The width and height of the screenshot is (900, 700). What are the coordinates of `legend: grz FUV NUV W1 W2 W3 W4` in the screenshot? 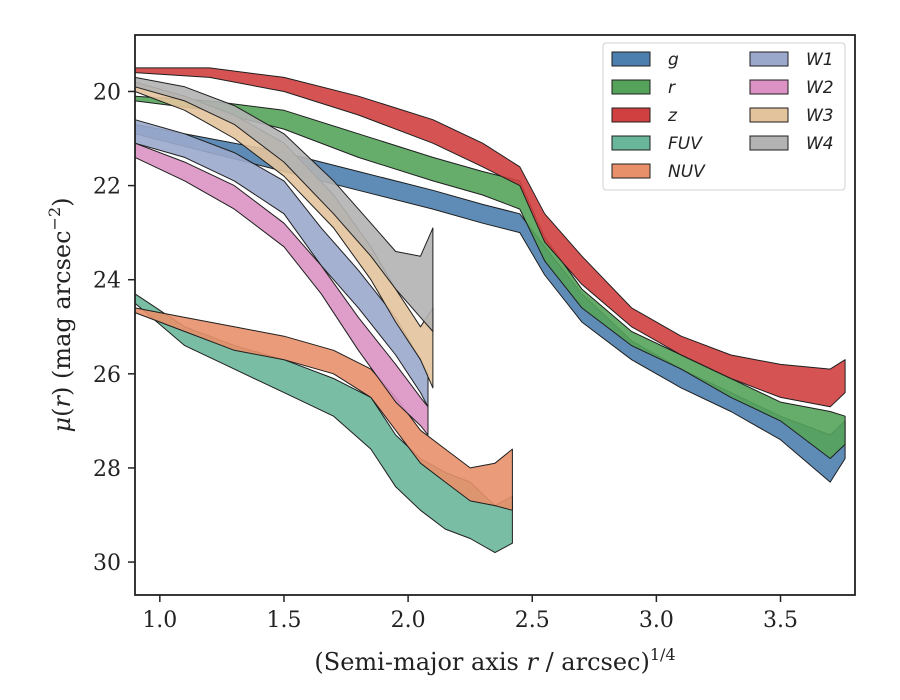 It's located at (724, 116).